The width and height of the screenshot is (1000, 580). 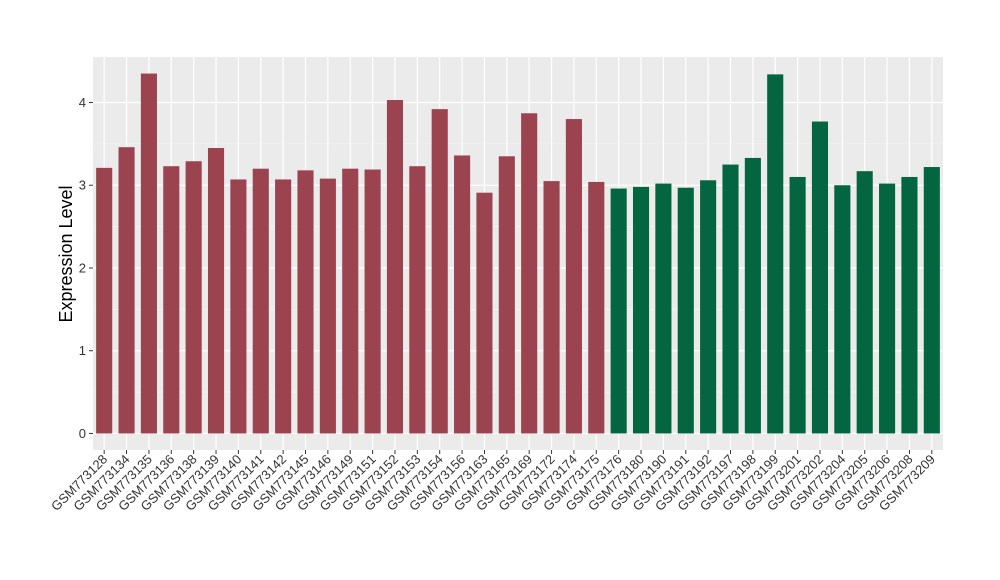 What do you see at coordinates (842, 309) in the screenshot?
I see `bar-GSM773204` at bounding box center [842, 309].